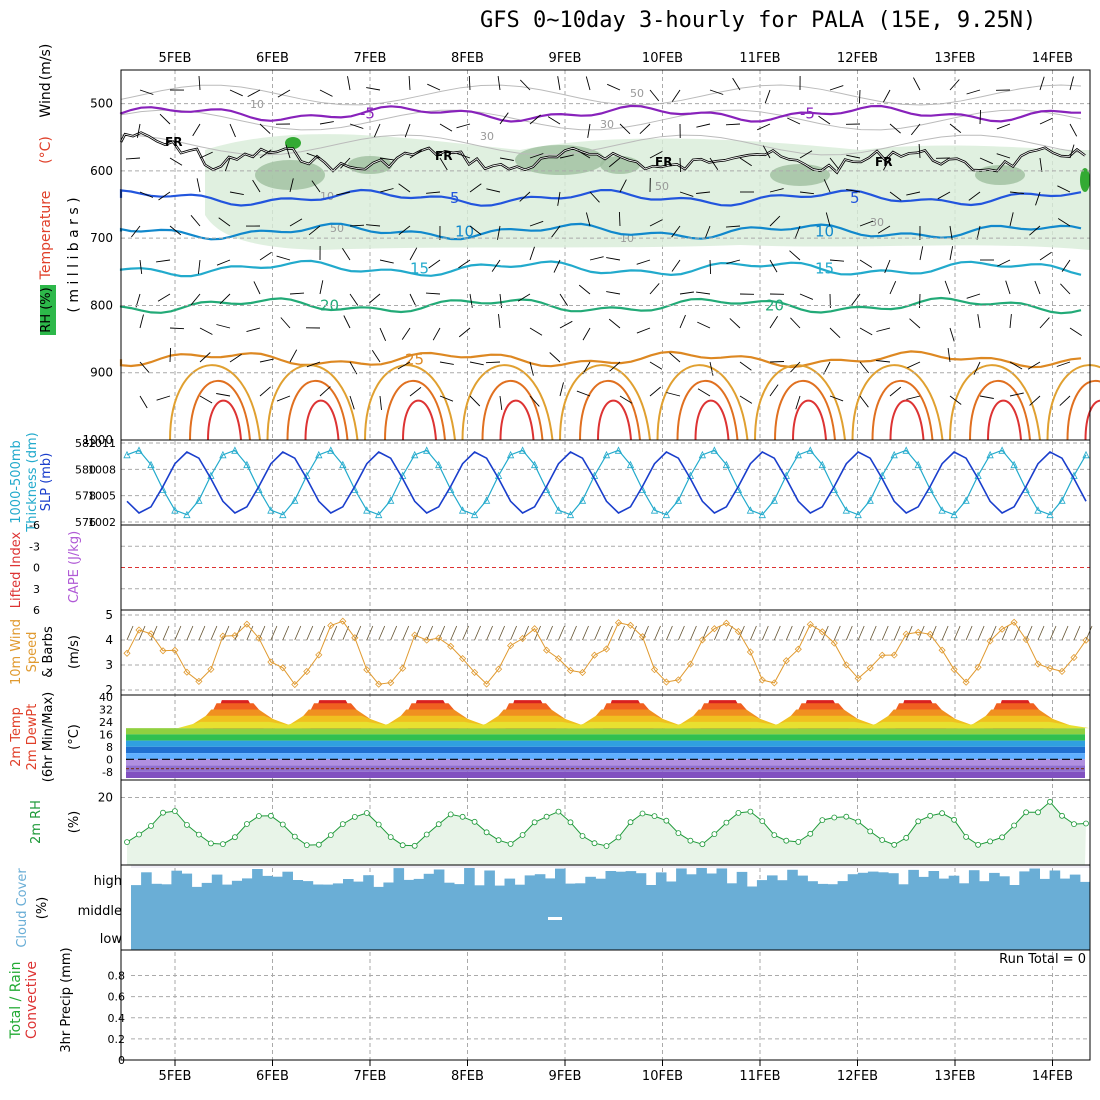 Image resolution: width=1100 pixels, height=1100 pixels. Describe the element at coordinates (610, 921) in the screenshot. I see `cloud-low-mid` at that location.